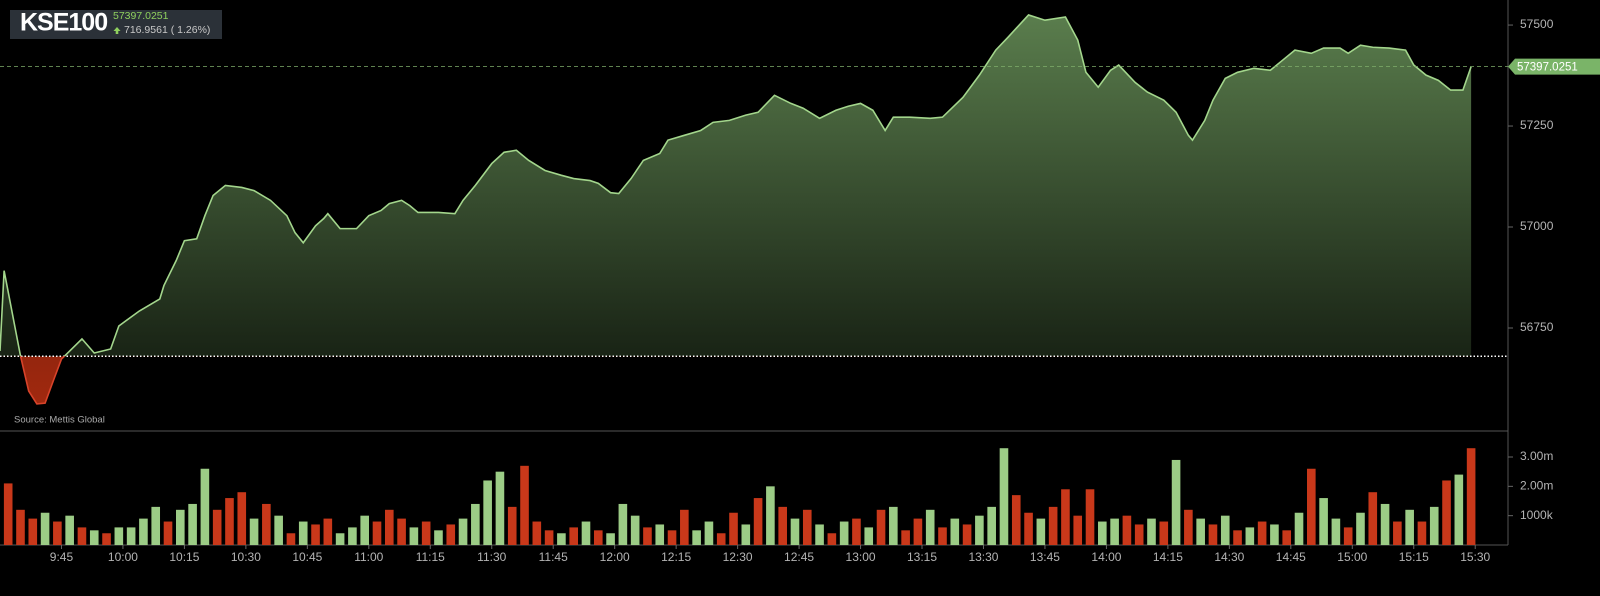 This screenshot has height=596, width=1600. What do you see at coordinates (676, 557) in the screenshot?
I see `x-tick-label: 12:15` at bounding box center [676, 557].